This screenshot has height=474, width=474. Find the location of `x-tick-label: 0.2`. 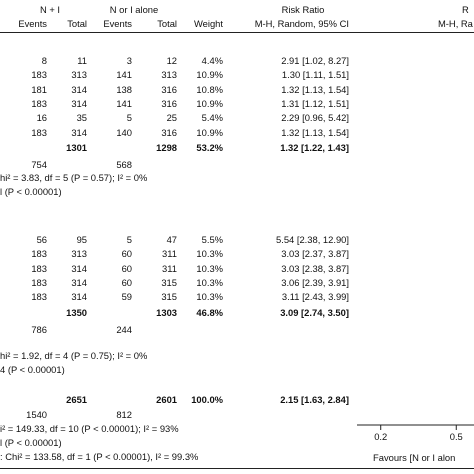

x-tick-label: 0.2 is located at coordinates (380, 436).